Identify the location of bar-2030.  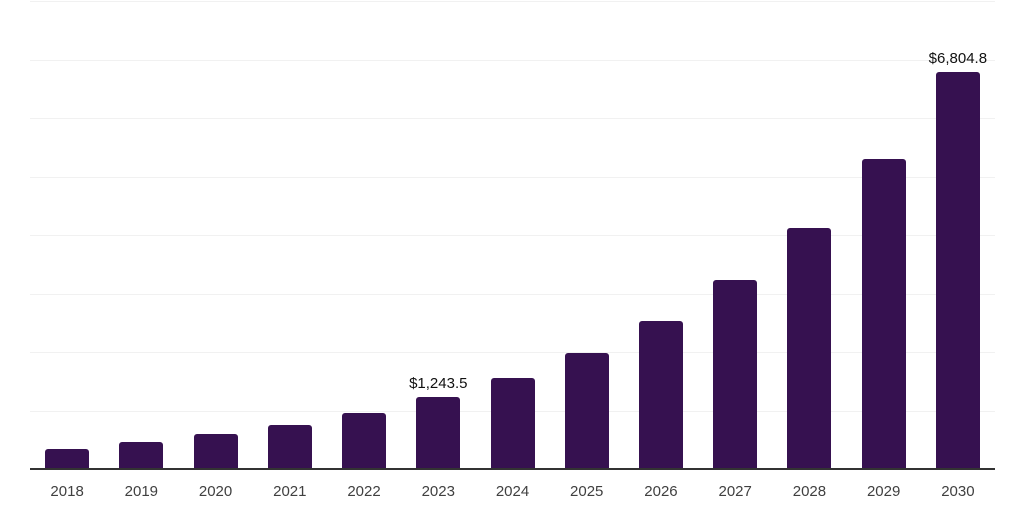
(957, 270).